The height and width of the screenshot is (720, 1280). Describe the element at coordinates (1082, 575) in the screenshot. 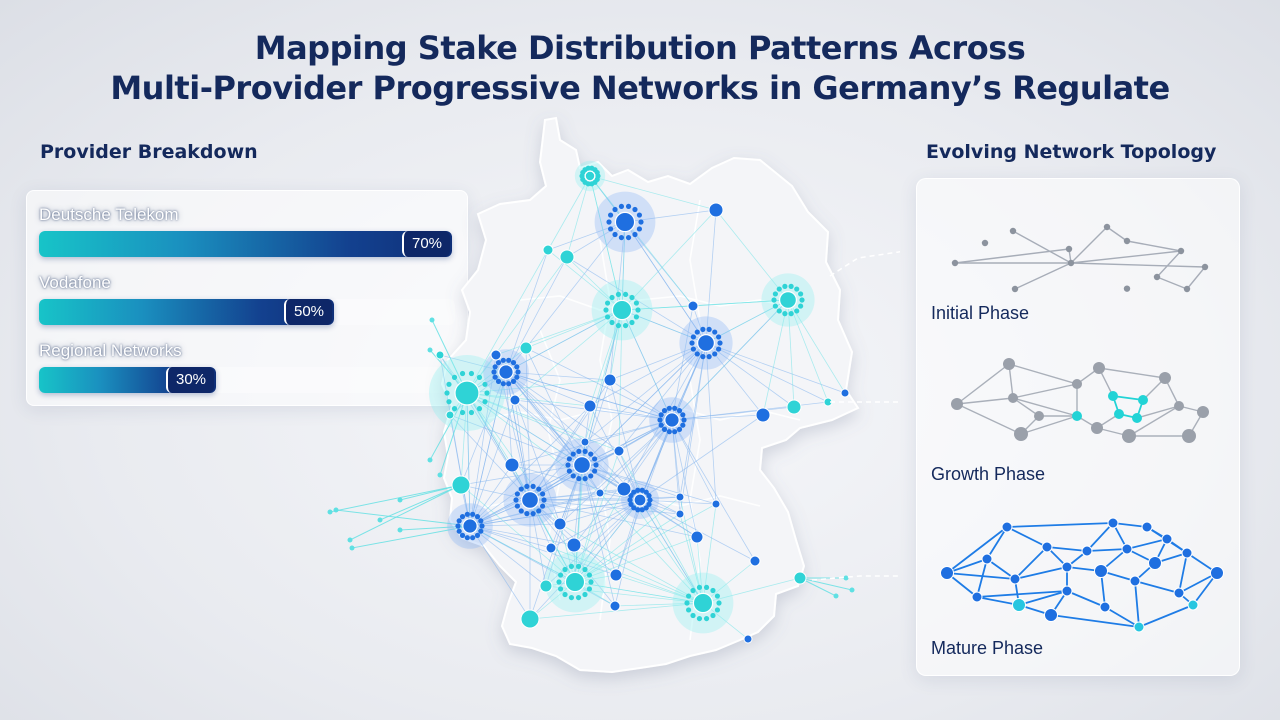

I see `mature-phase-graph` at that location.